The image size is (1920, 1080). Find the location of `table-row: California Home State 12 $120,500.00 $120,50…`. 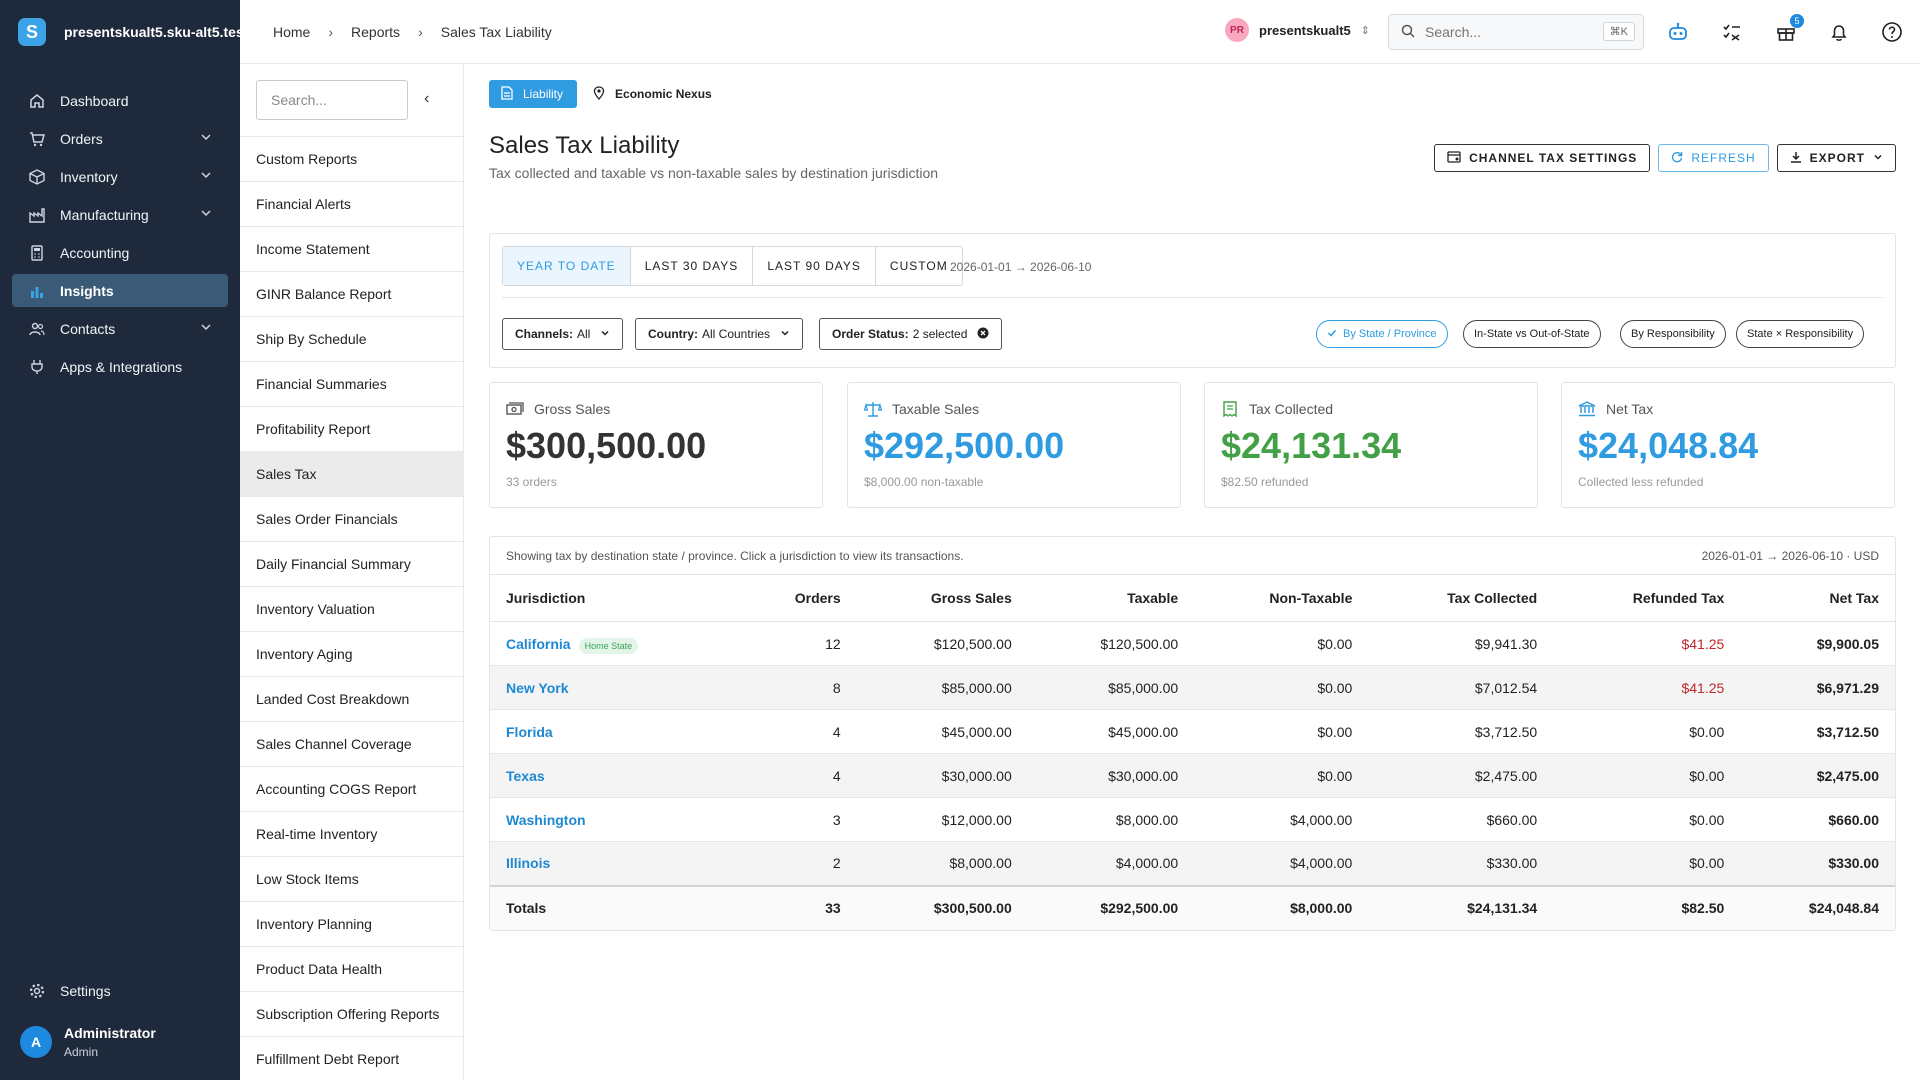

table-row: California Home State 12 $120,500.00 $120,50… is located at coordinates (1192, 643).